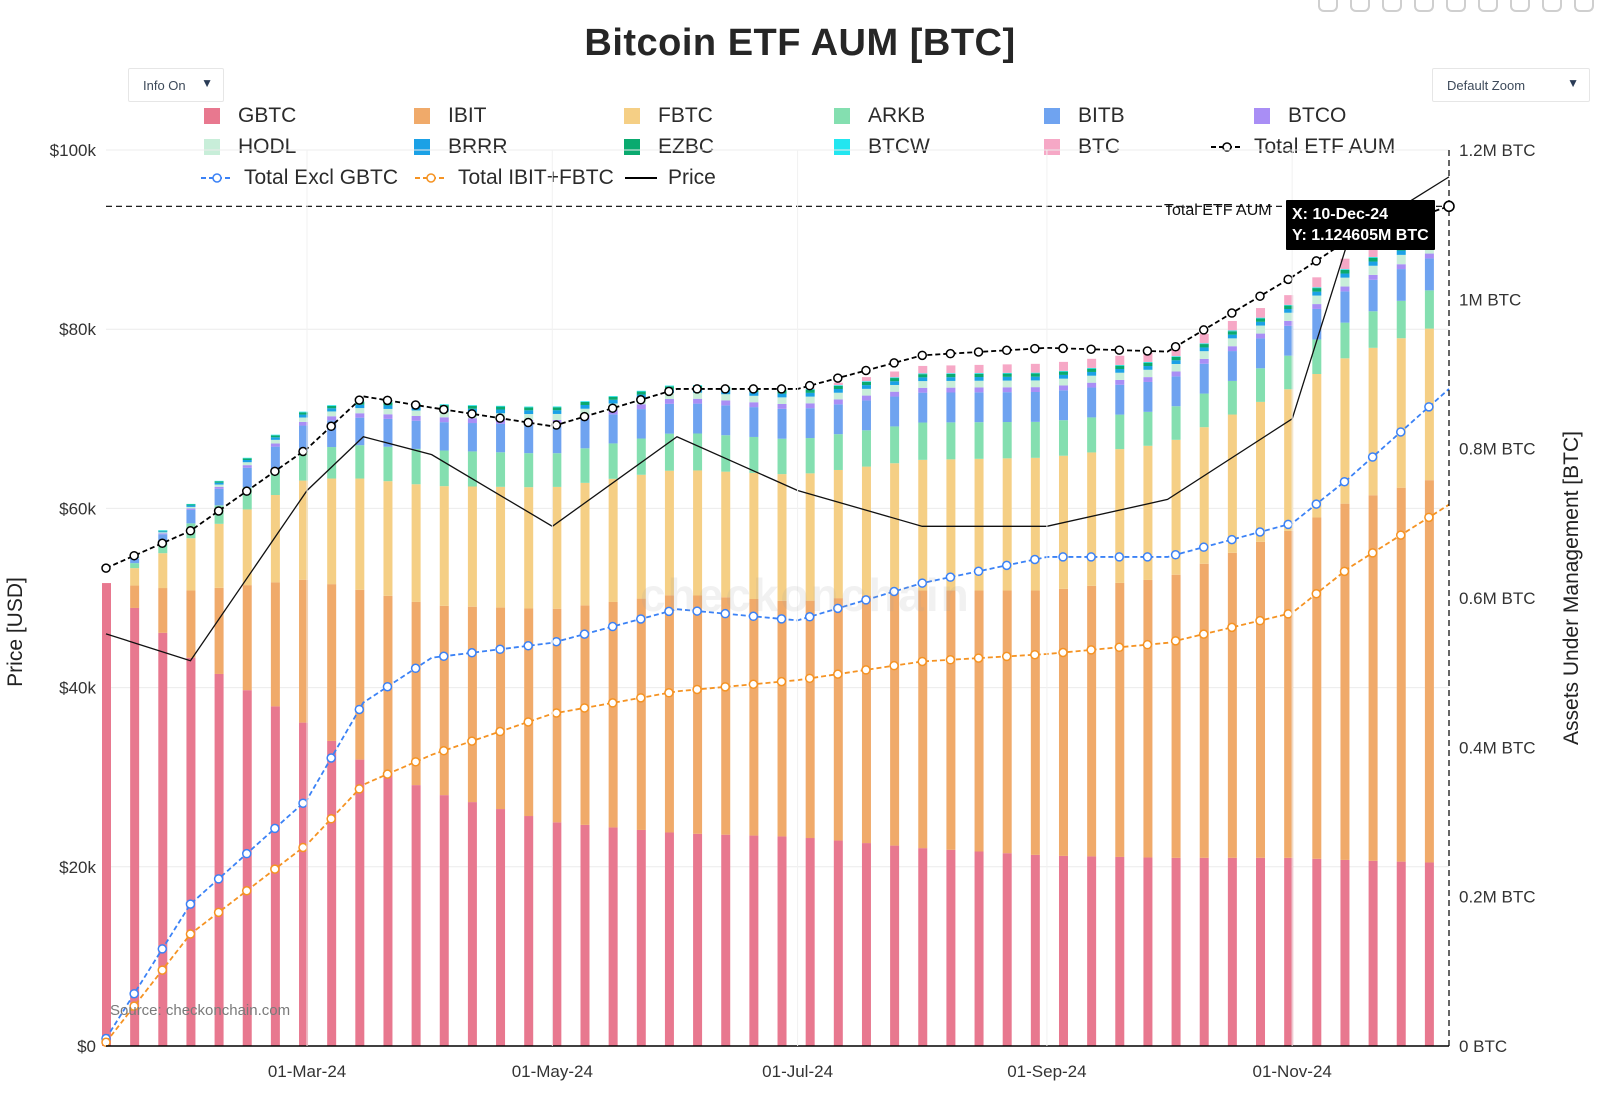 This screenshot has height=1108, width=1600. I want to click on legend-item-bitb: BITB, so click(1084, 116).